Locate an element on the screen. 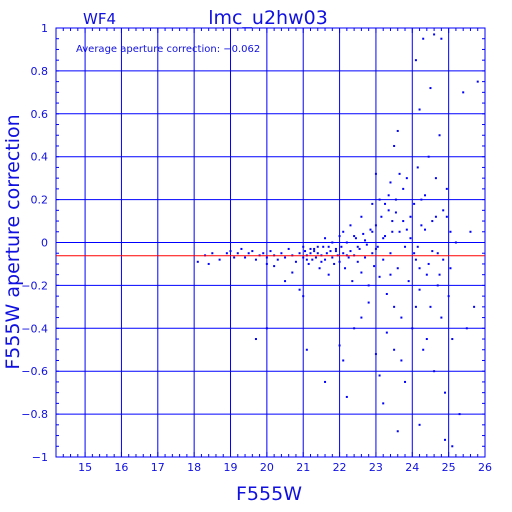 The width and height of the screenshot is (512, 512). x-tick-label: 17 is located at coordinates (158, 467).